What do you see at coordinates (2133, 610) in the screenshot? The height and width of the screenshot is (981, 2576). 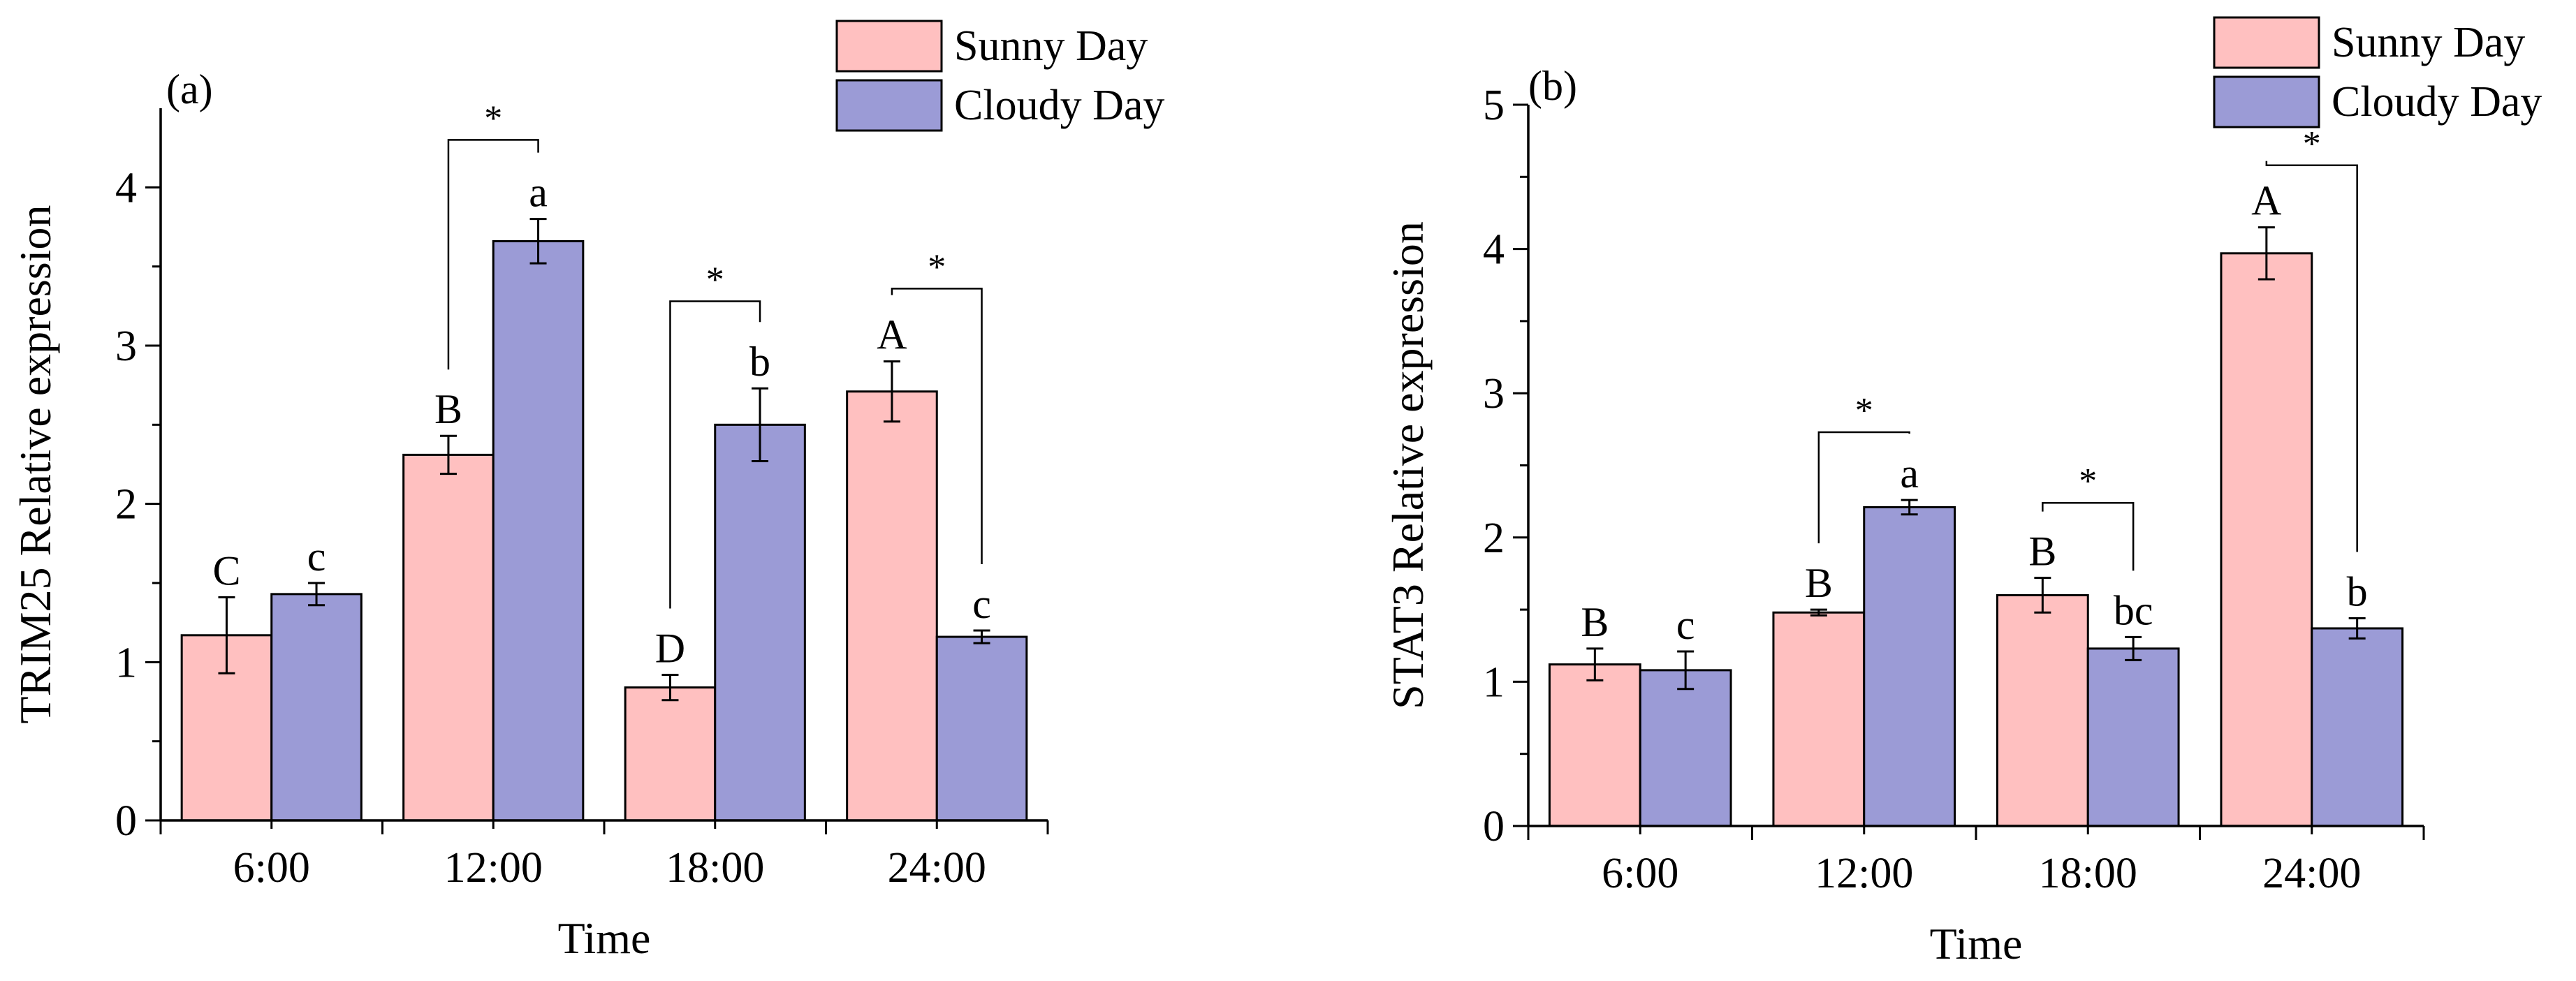 I see `significance-letter: bc` at bounding box center [2133, 610].